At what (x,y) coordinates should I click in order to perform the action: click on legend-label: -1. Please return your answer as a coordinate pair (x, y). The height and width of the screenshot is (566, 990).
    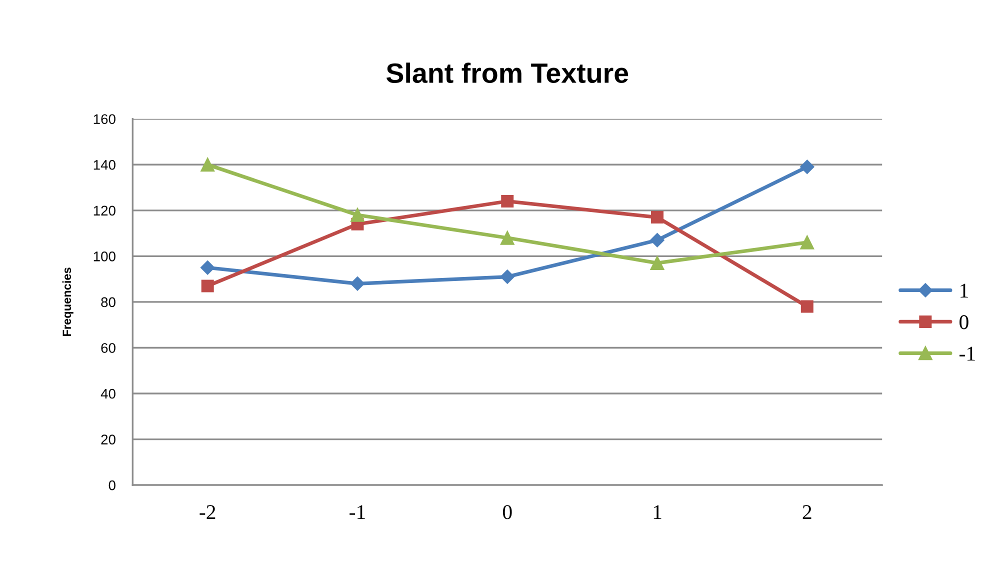
    Looking at the image, I should click on (967, 353).